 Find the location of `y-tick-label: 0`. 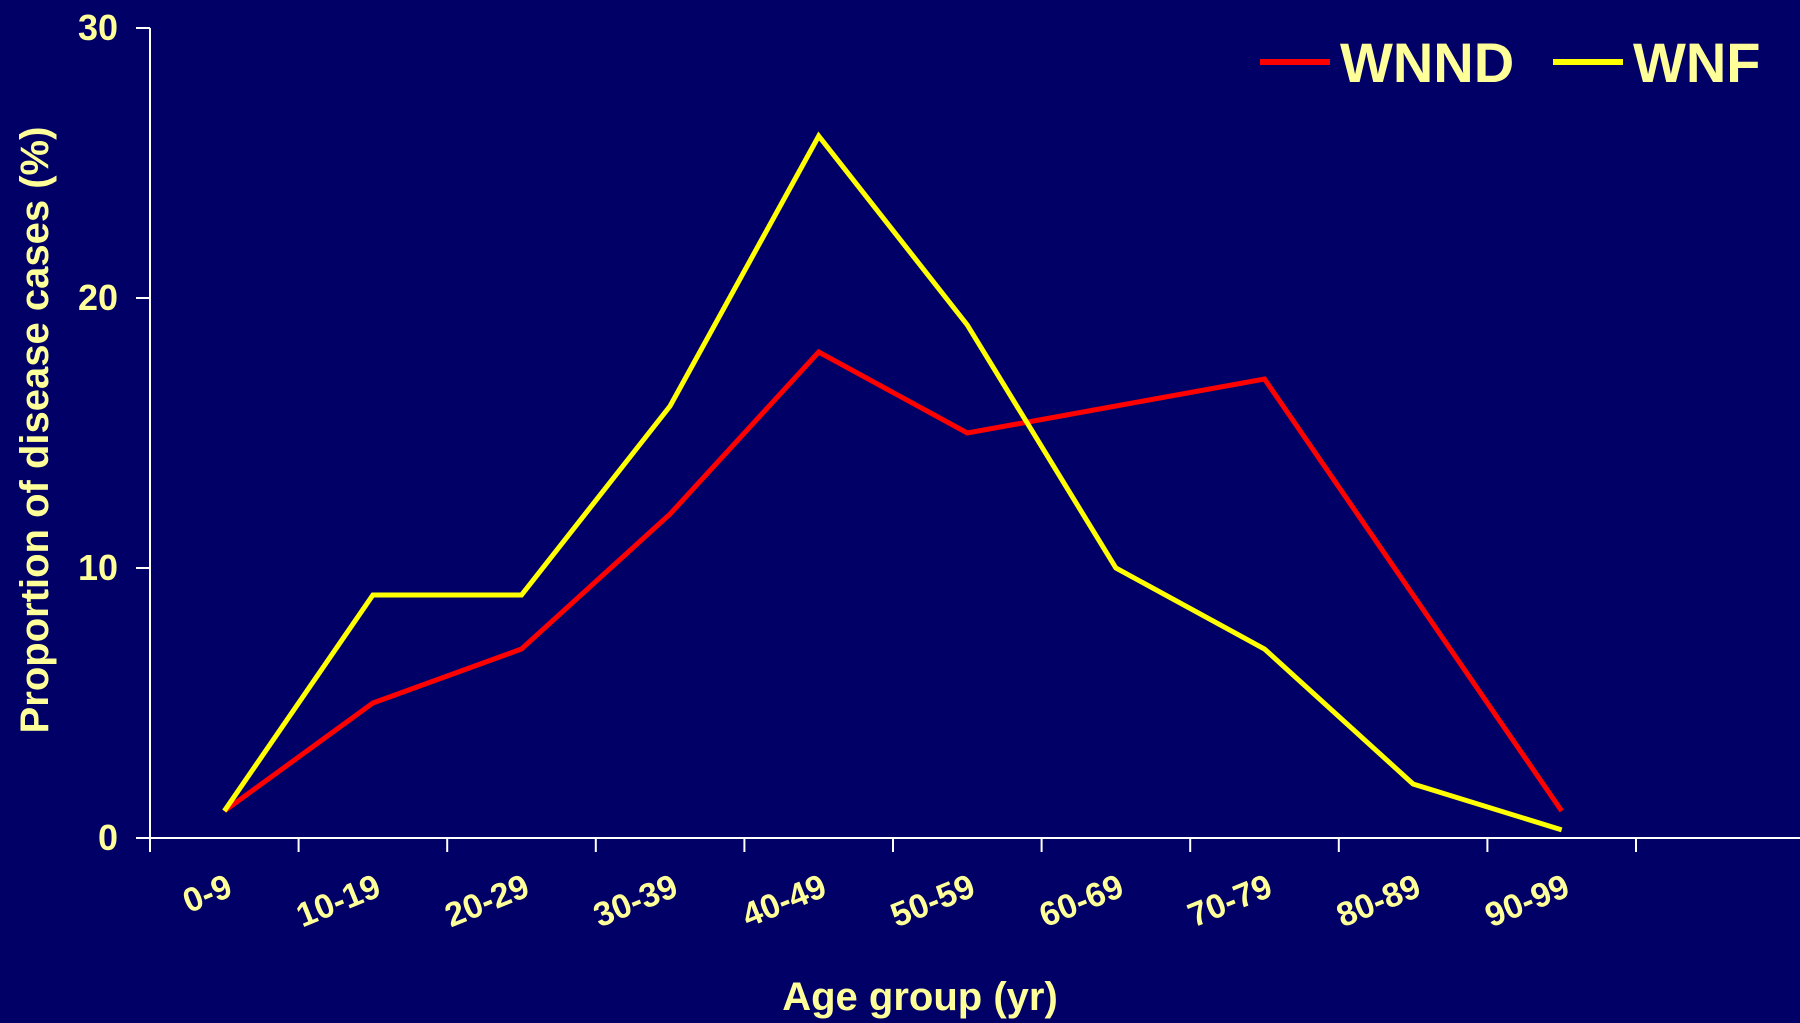

y-tick-label: 0 is located at coordinates (108, 837).